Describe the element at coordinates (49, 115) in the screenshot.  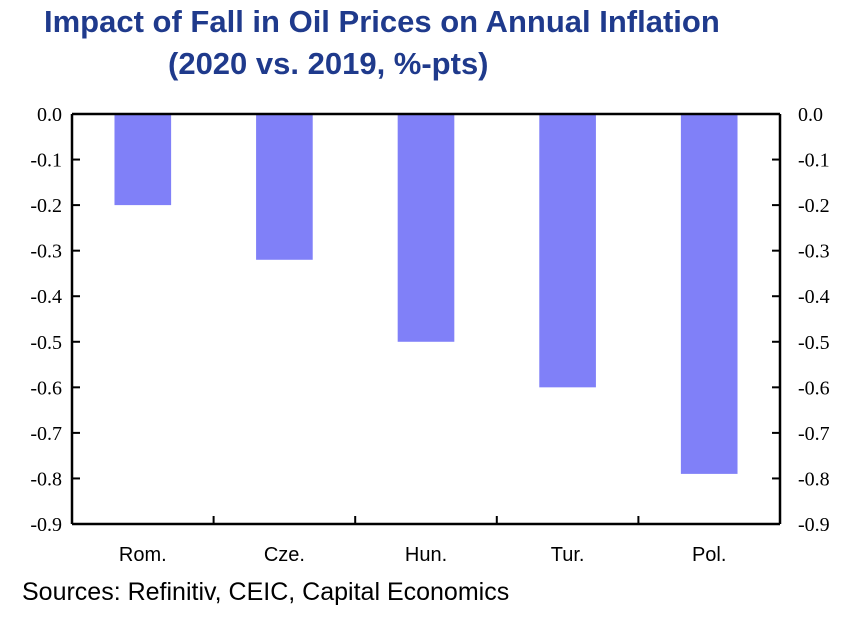
I see `left-y-tick-label: 0.0` at that location.